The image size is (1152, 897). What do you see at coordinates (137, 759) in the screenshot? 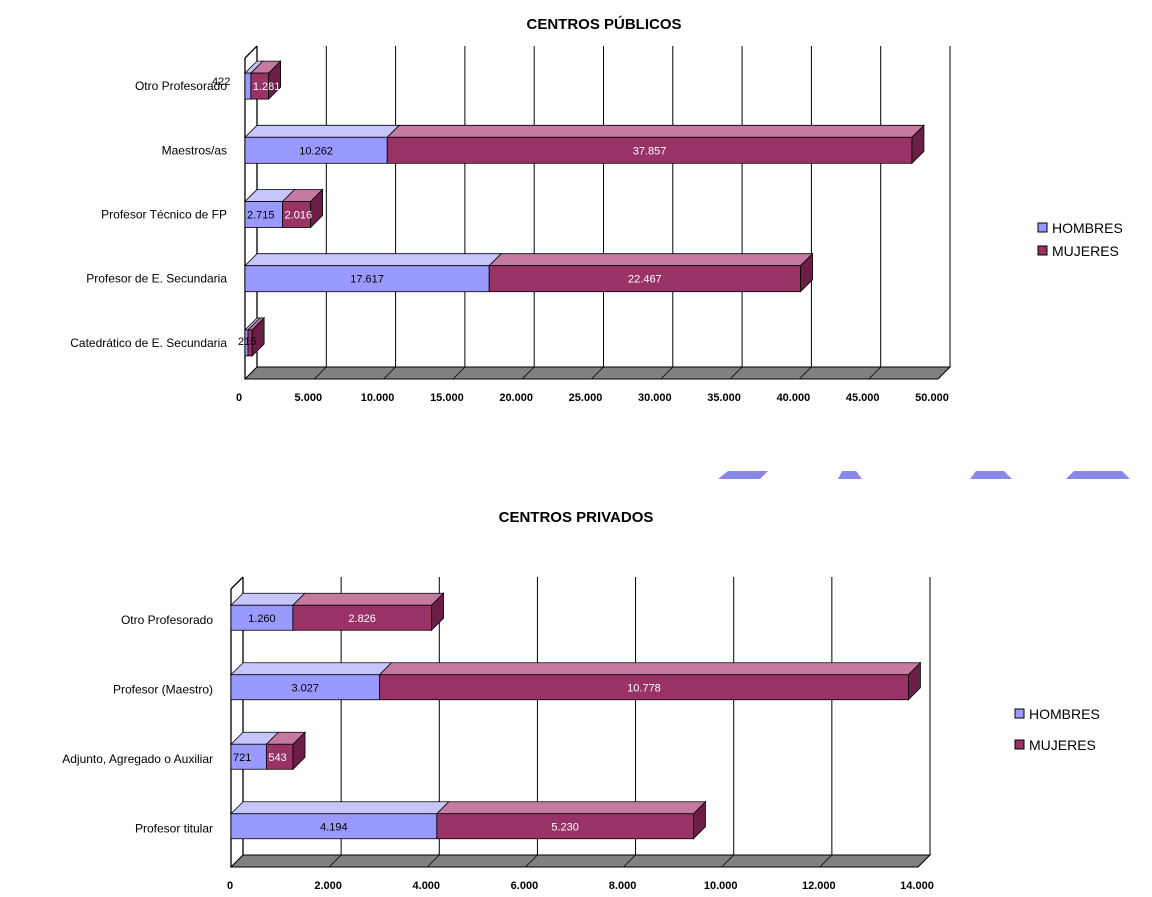
I see `category-label: Adjunto, Agregado o Auxiliar` at bounding box center [137, 759].